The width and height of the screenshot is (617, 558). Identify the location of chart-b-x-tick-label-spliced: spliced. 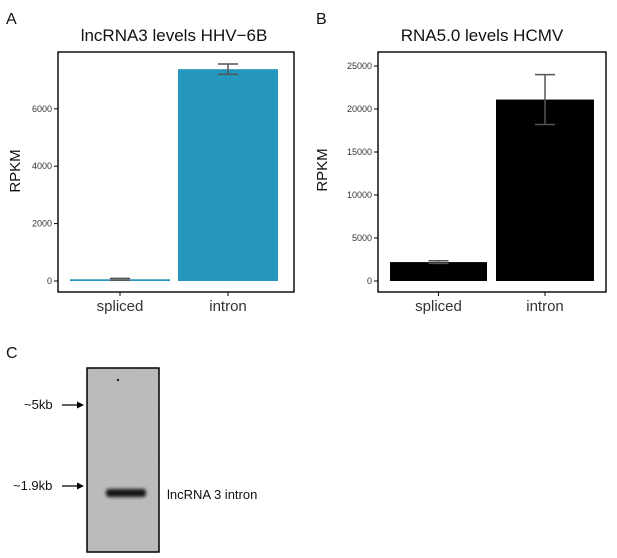
(438, 306).